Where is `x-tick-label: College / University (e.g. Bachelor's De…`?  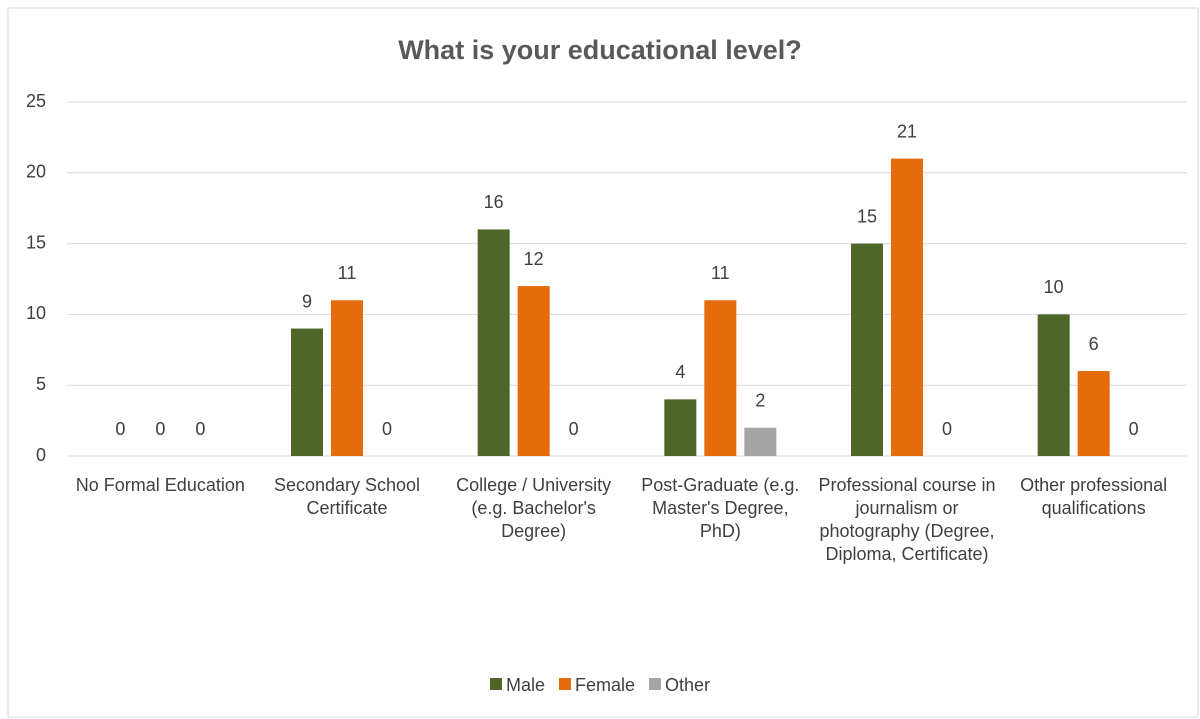
x-tick-label: College / University (e.g. Bachelor's De… is located at coordinates (534, 508).